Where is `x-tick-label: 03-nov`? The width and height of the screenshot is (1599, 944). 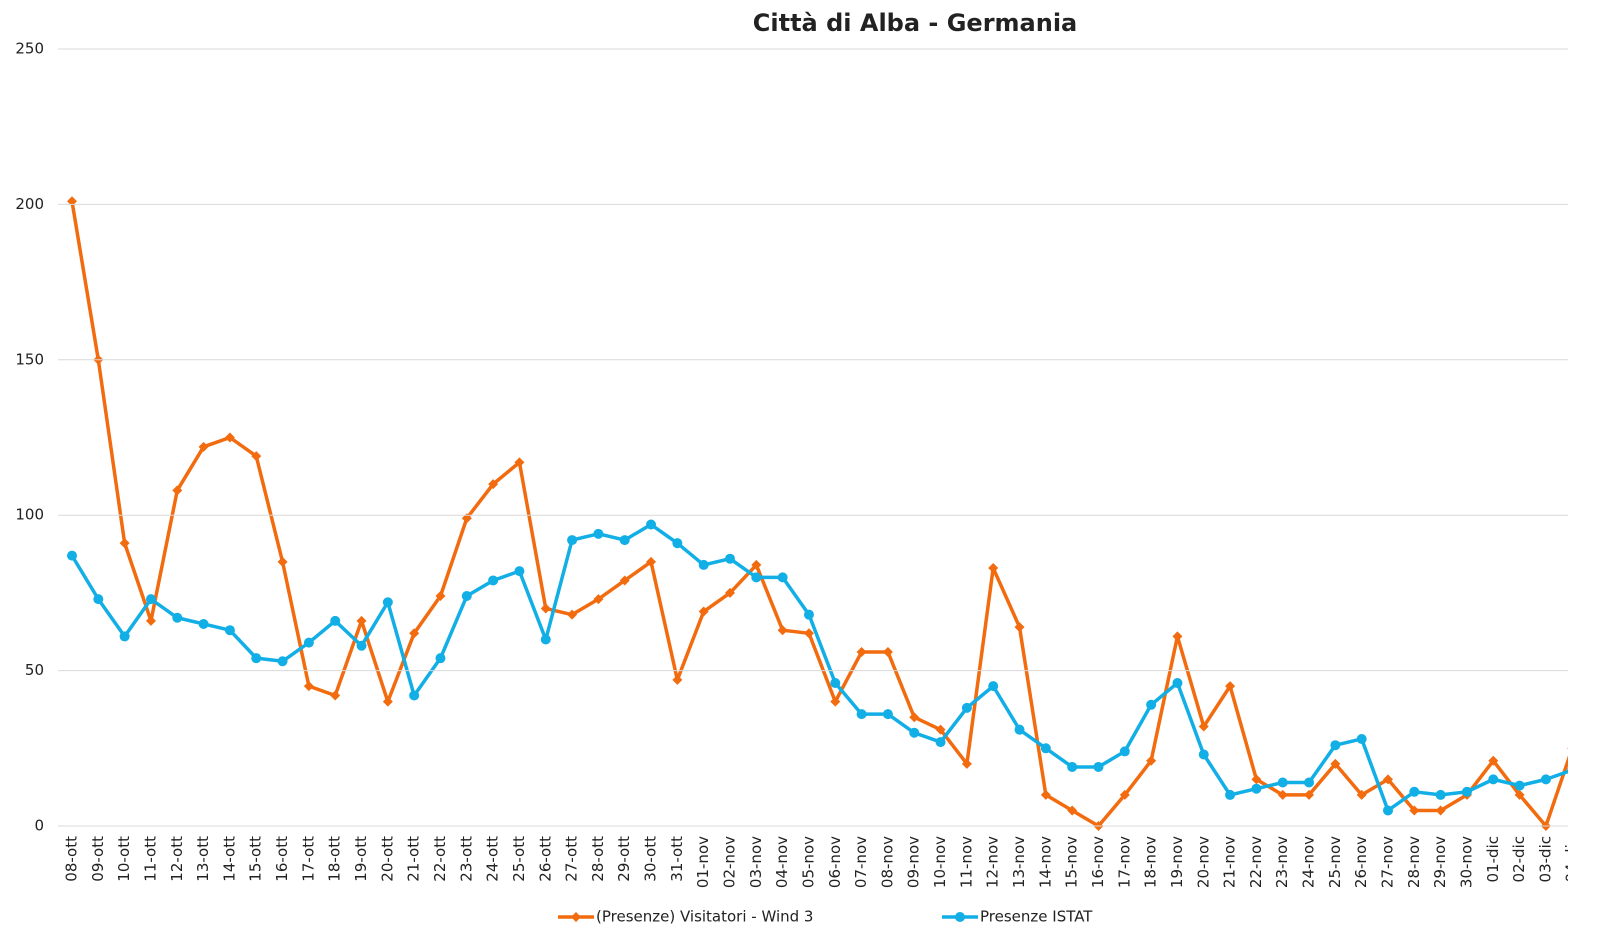 x-tick-label: 03-nov is located at coordinates (756, 862).